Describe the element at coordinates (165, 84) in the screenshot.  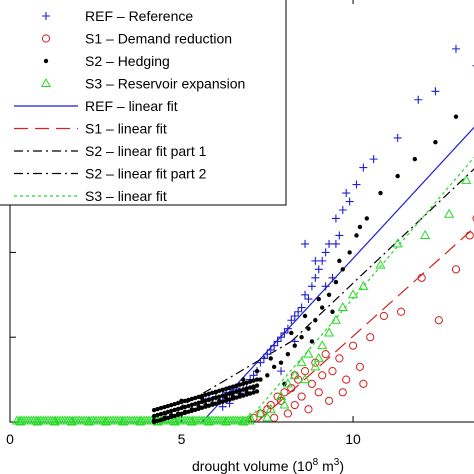
I see `legend-label: S3 – Reservoir expansion` at that location.